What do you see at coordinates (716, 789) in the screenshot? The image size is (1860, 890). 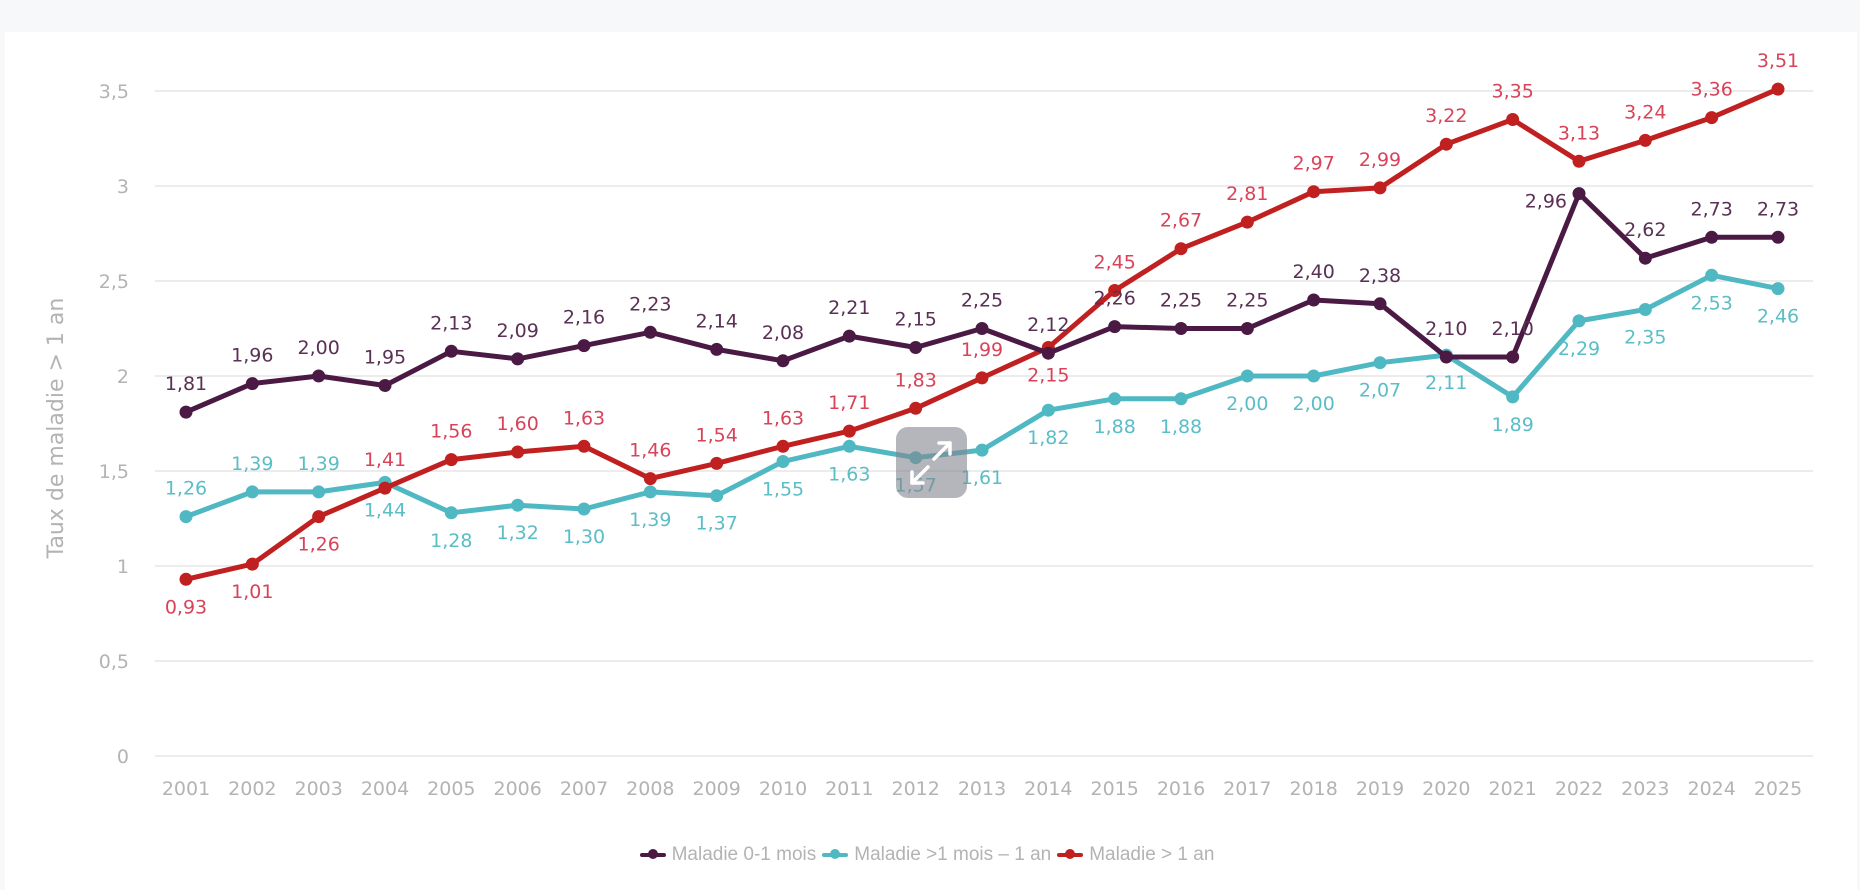 I see `x-tick-label: 2009` at bounding box center [716, 789].